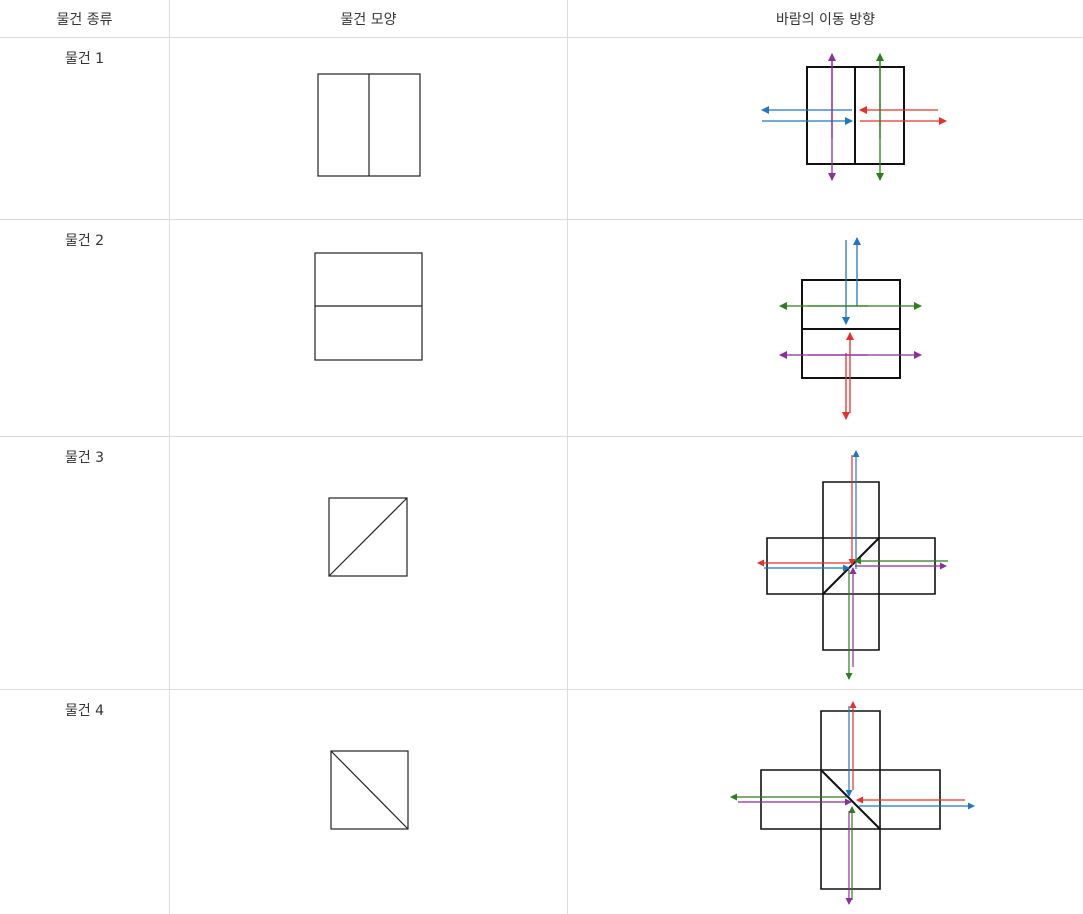 Image resolution: width=1083 pixels, height=914 pixels. I want to click on object-label: 물건 1, so click(84, 59).